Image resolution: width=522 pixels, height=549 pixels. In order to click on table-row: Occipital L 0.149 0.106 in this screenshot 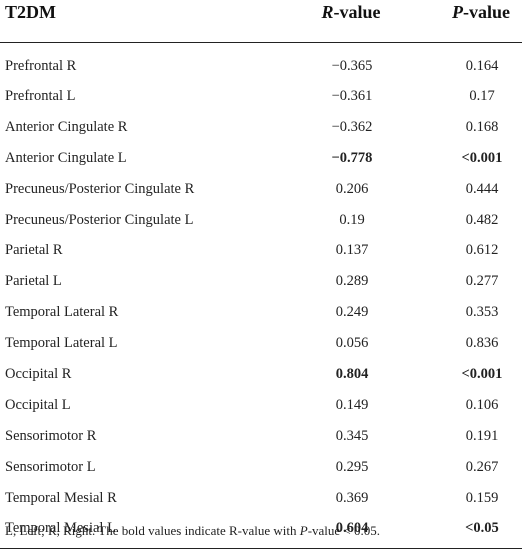, I will do `click(261, 405)`.